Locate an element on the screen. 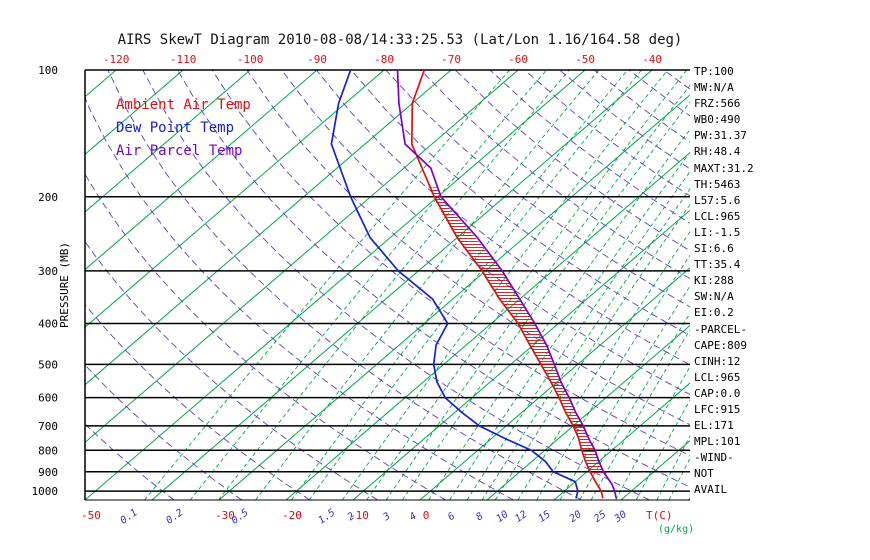 Image resolution: width=870 pixels, height=560 pixels. temp-unit-label: T(C) is located at coordinates (659, 515).